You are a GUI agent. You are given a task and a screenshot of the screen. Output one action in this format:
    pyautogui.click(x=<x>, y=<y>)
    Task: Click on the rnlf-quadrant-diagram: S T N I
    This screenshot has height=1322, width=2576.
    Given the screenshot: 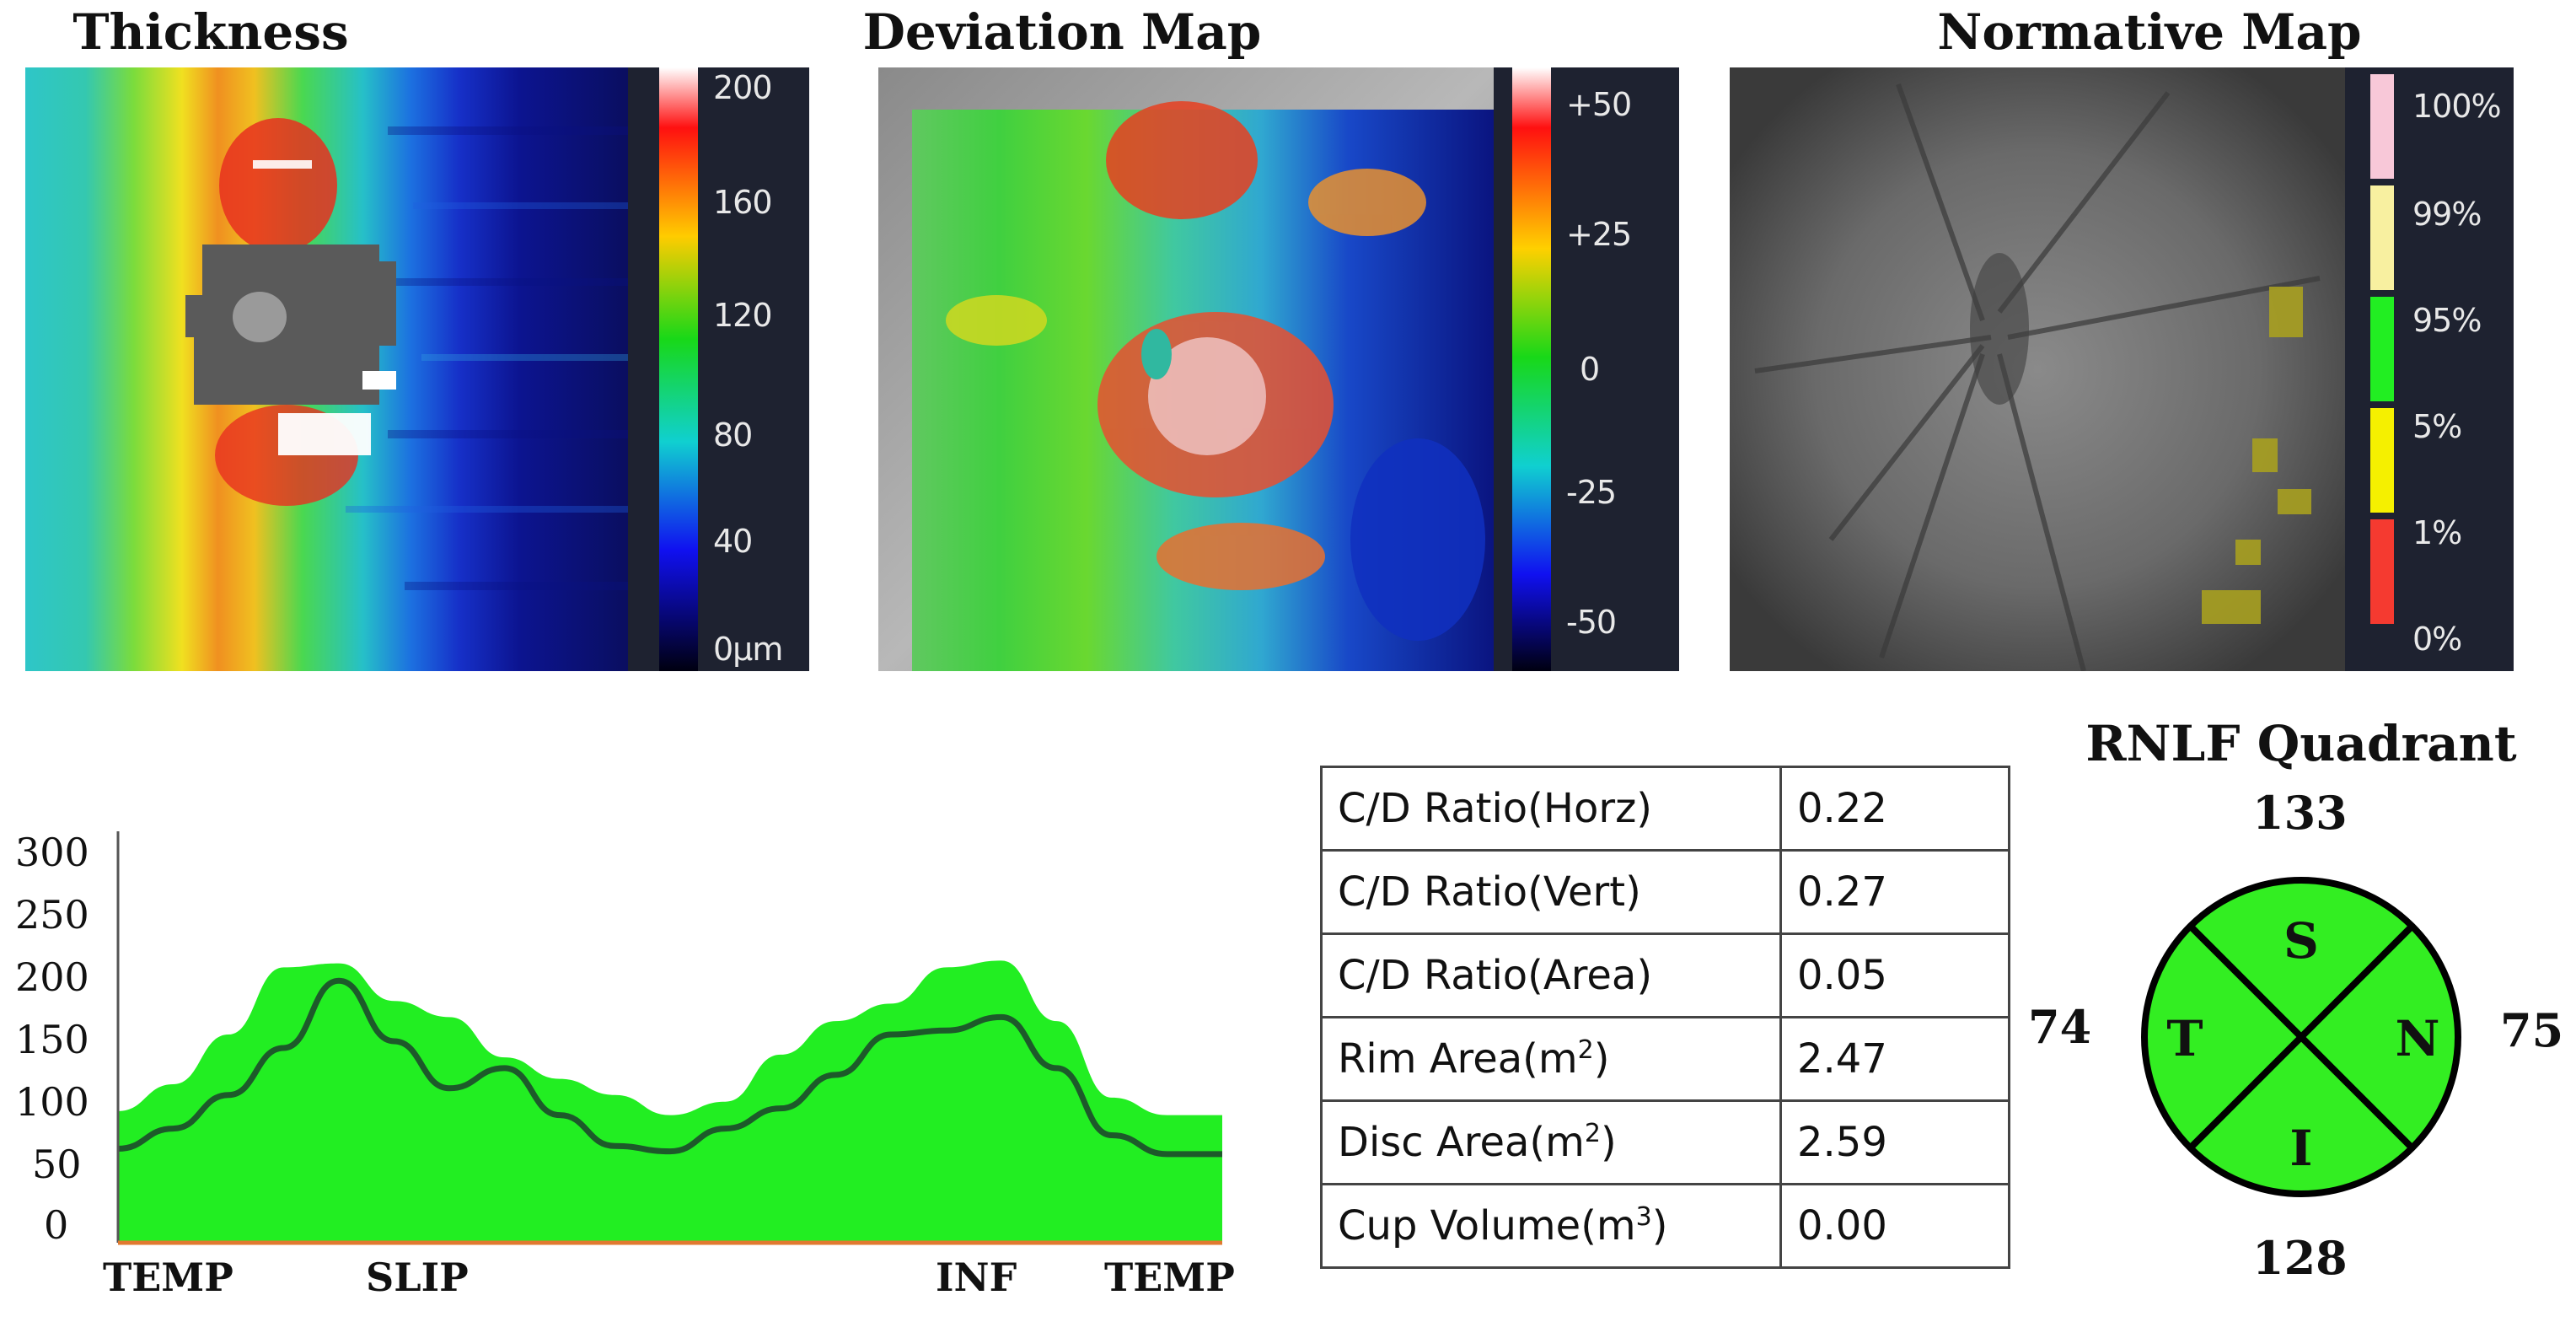 What is the action you would take?
    pyautogui.click(x=2301, y=1037)
    